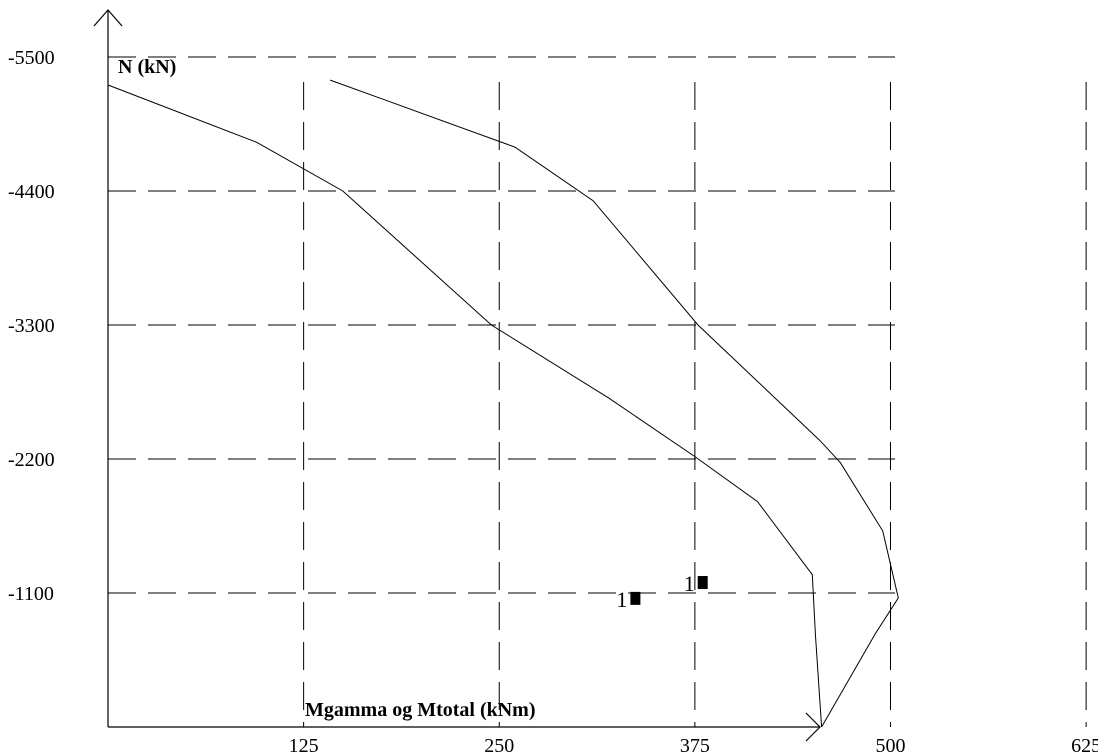 The image size is (1098, 756). What do you see at coordinates (147, 67) in the screenshot?
I see `y-axis-title: N (kN)` at bounding box center [147, 67].